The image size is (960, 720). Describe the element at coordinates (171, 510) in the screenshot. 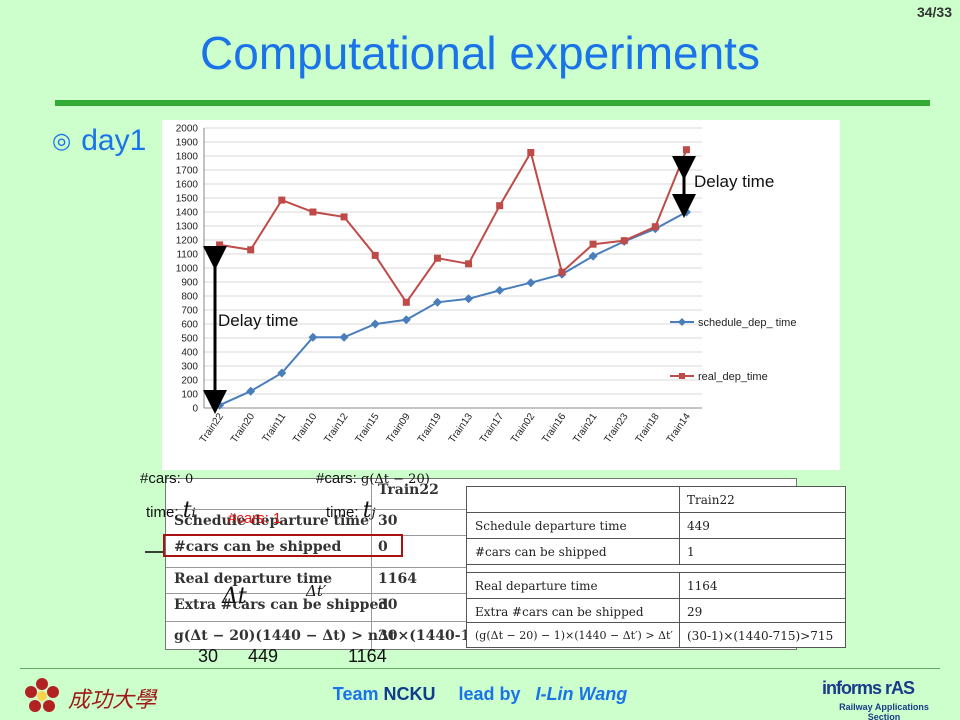

I see `time-left-label: time: ti` at that location.